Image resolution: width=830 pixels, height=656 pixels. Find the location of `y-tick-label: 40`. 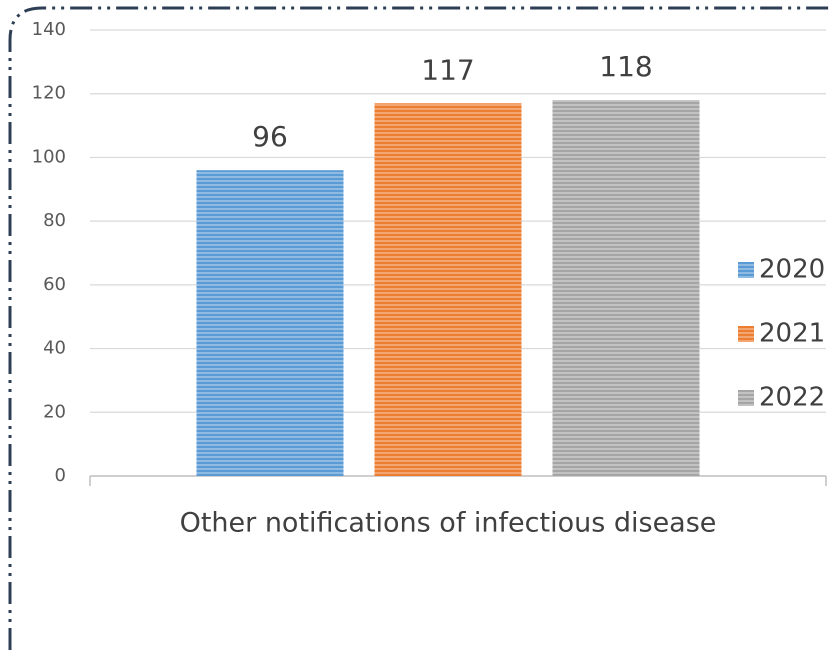

y-tick-label: 40 is located at coordinates (54, 348).